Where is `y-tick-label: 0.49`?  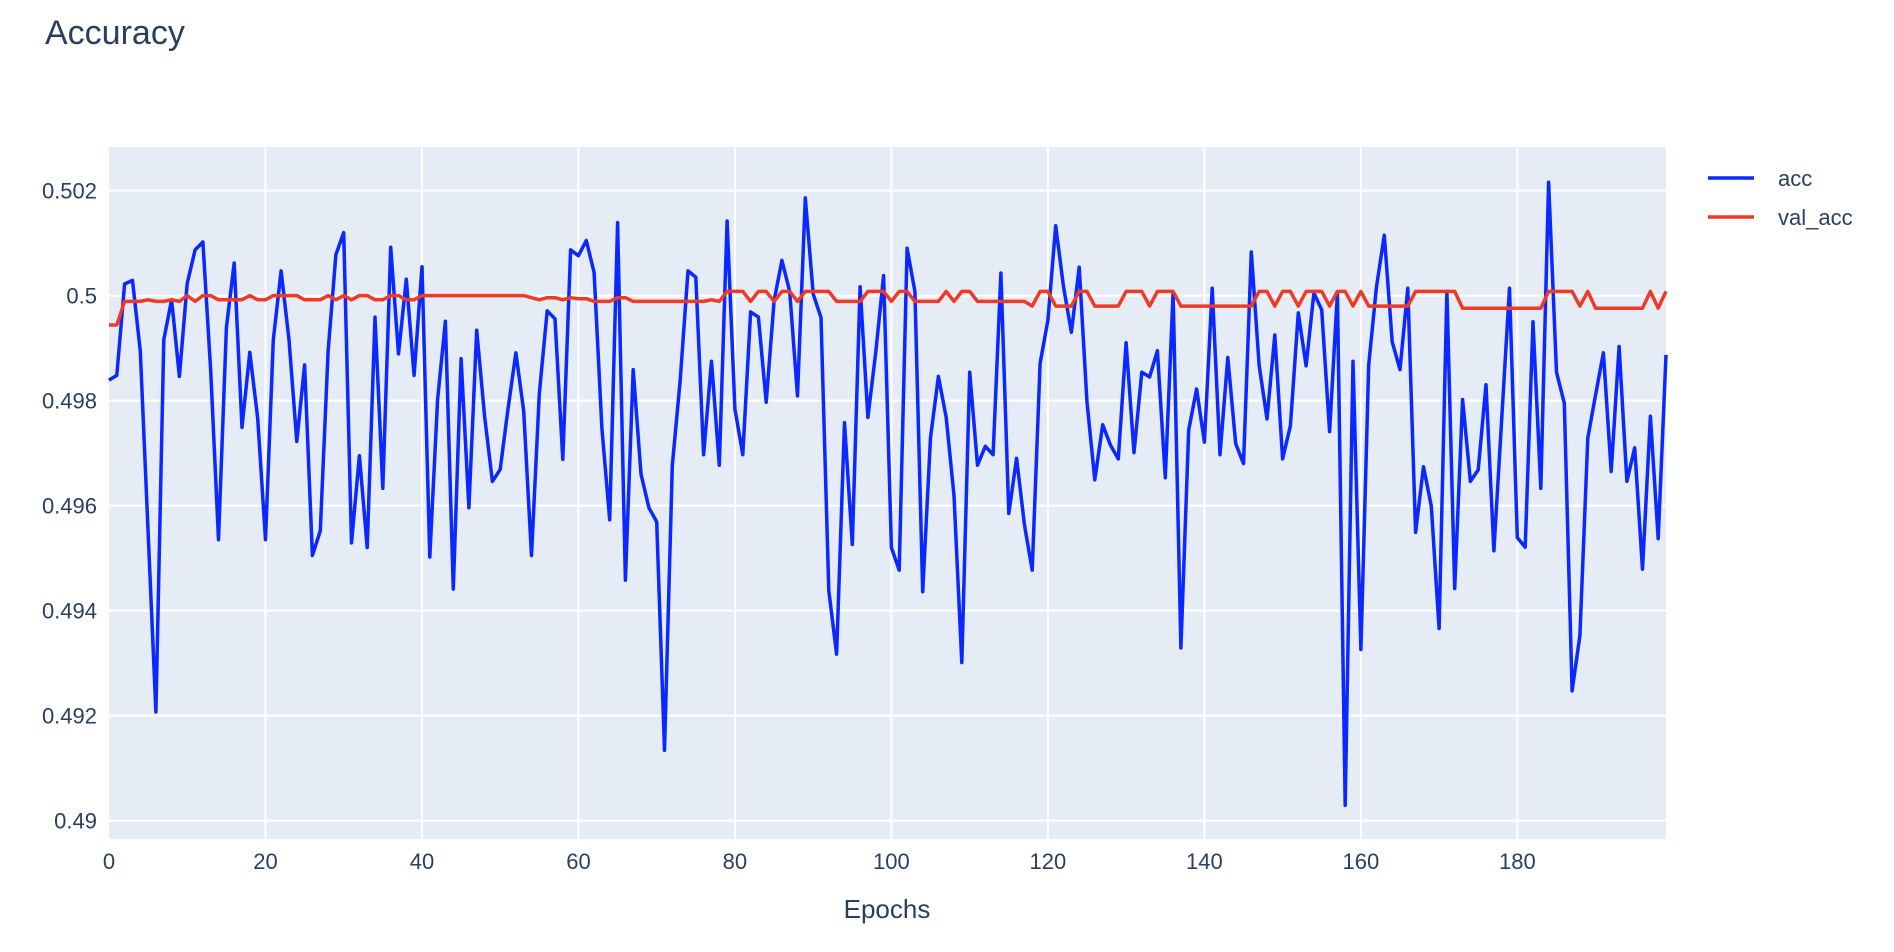
y-tick-label: 0.49 is located at coordinates (75, 821).